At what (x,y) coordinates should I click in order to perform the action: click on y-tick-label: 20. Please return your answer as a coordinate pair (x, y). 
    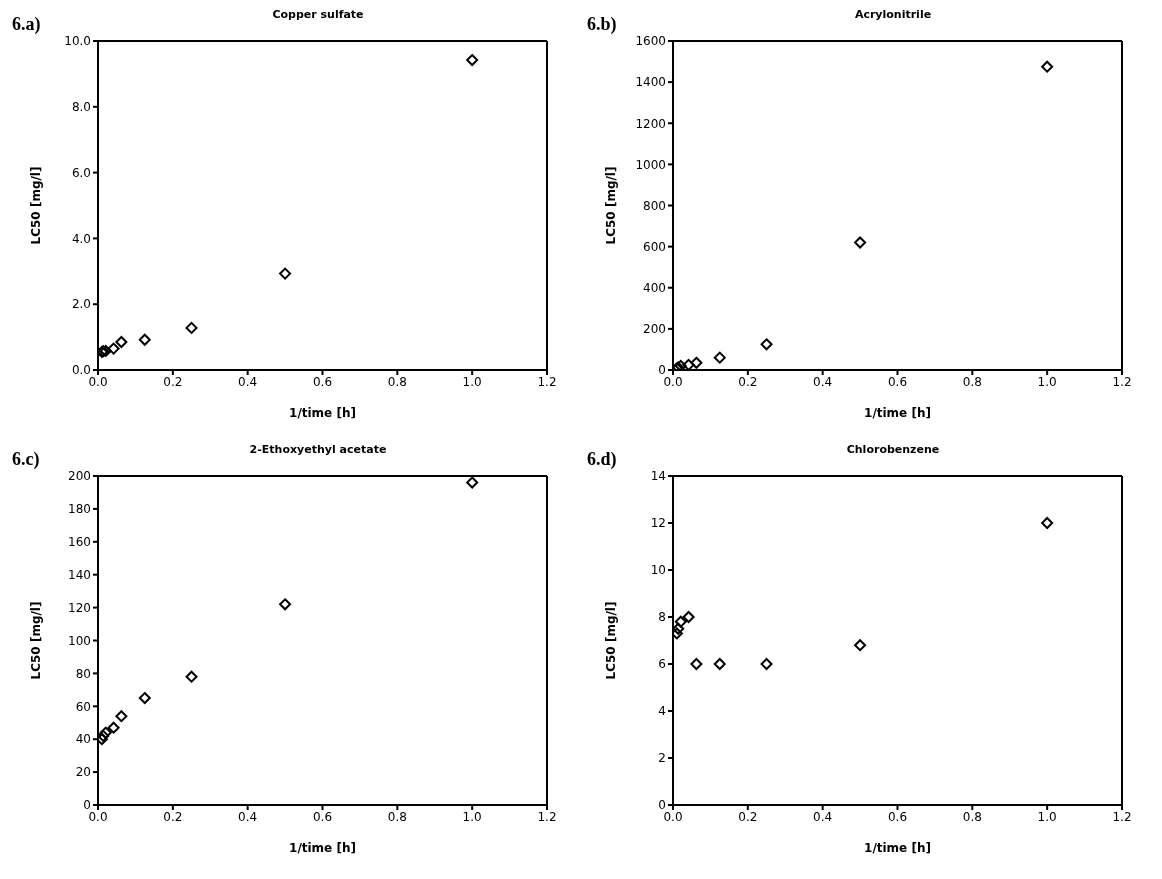
    Looking at the image, I should click on (83, 772).